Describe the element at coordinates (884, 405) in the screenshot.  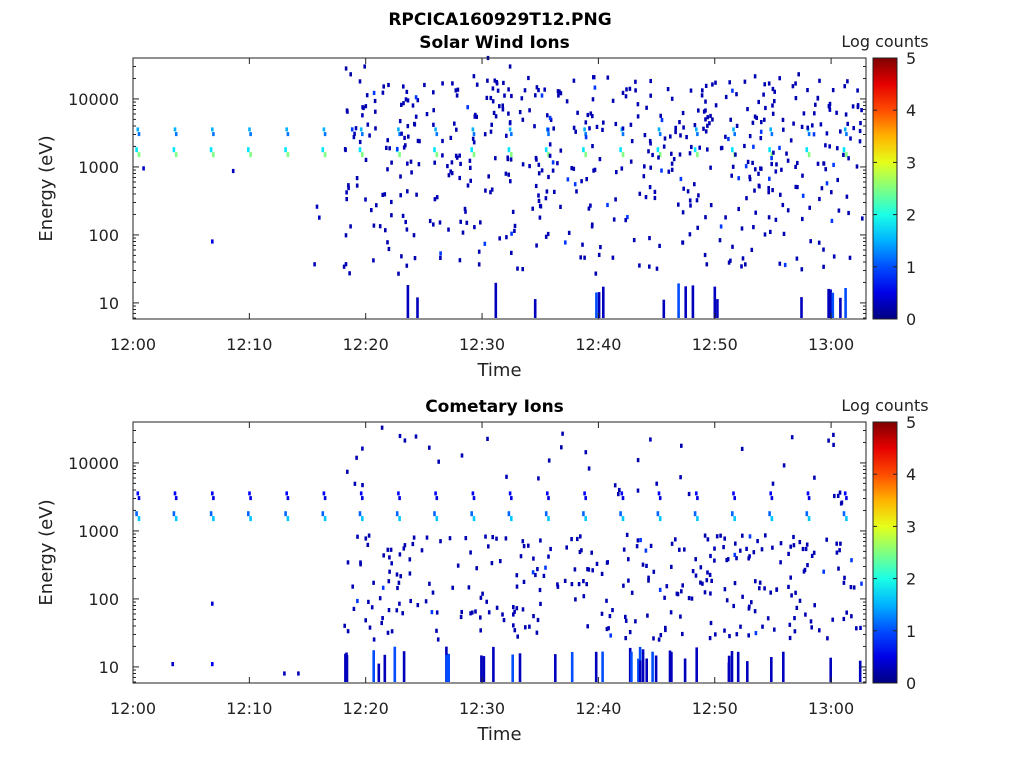
I see `colorbar-label: Log counts` at that location.